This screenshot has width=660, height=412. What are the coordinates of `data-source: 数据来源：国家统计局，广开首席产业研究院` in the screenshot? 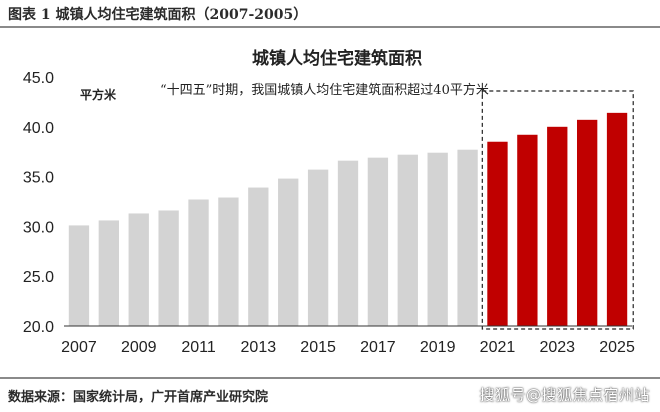 It's located at (138, 397).